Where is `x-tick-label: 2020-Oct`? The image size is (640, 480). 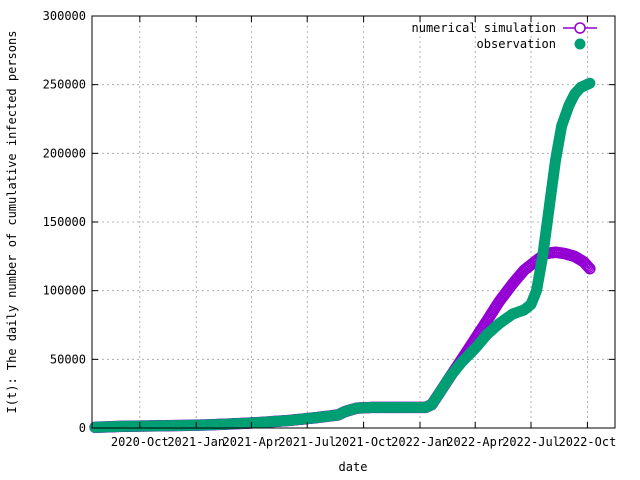 x-tick-label: 2020-Oct is located at coordinates (140, 442).